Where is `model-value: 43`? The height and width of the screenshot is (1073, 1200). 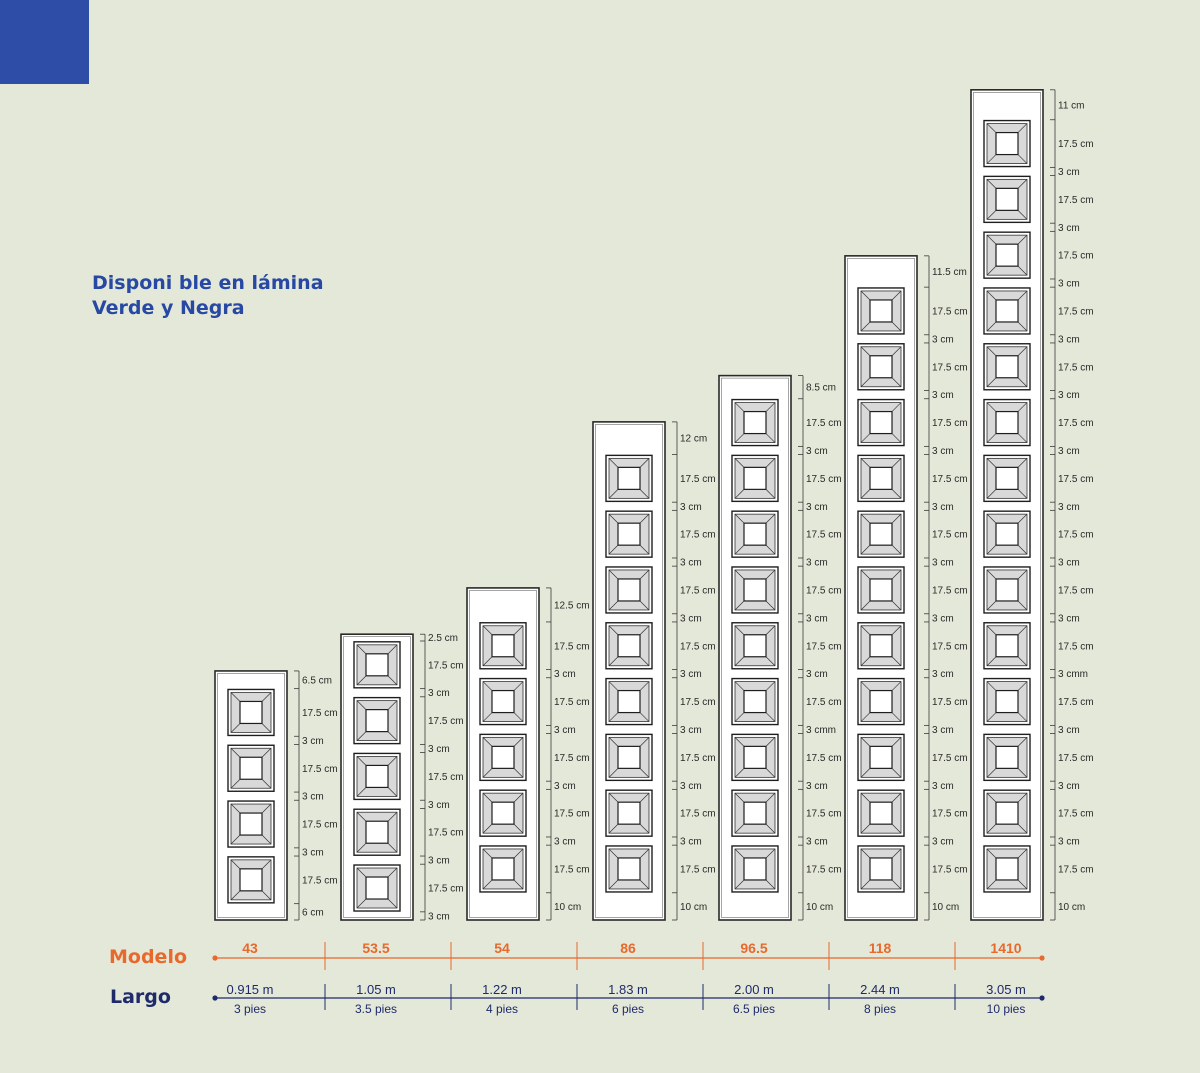 model-value: 43 is located at coordinates (250, 948).